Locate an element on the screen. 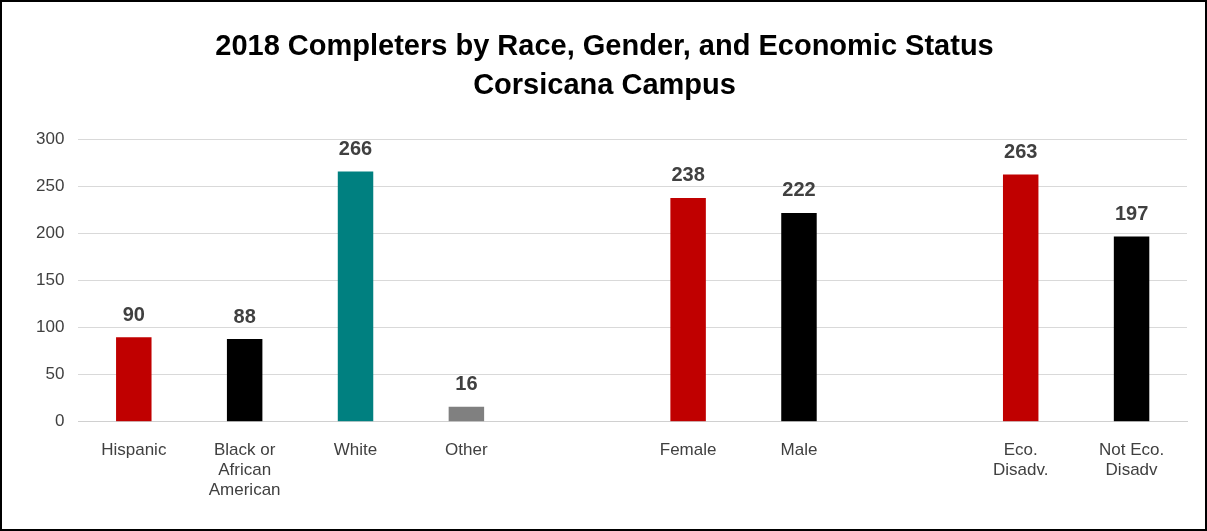 This screenshot has width=1207, height=531. y-tick-label: 150 is located at coordinates (50, 280).